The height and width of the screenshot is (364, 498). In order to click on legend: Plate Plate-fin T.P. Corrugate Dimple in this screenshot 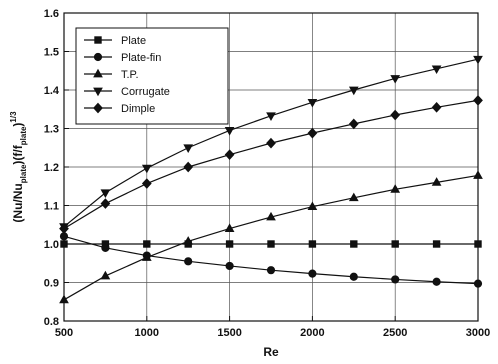, I will do `click(152, 76)`.